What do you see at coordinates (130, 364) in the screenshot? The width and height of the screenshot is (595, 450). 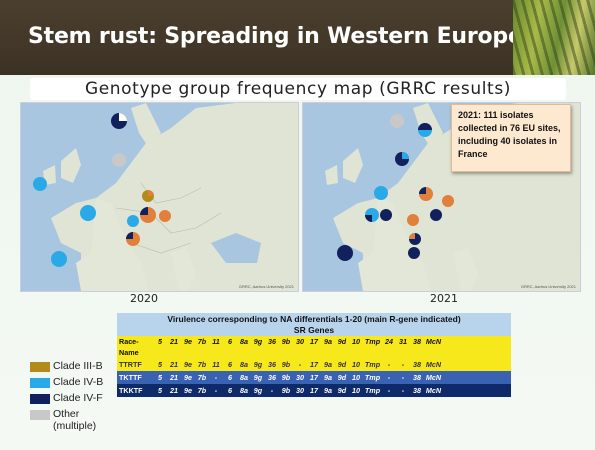 I see `race-name-cell: TTRTF` at bounding box center [130, 364].